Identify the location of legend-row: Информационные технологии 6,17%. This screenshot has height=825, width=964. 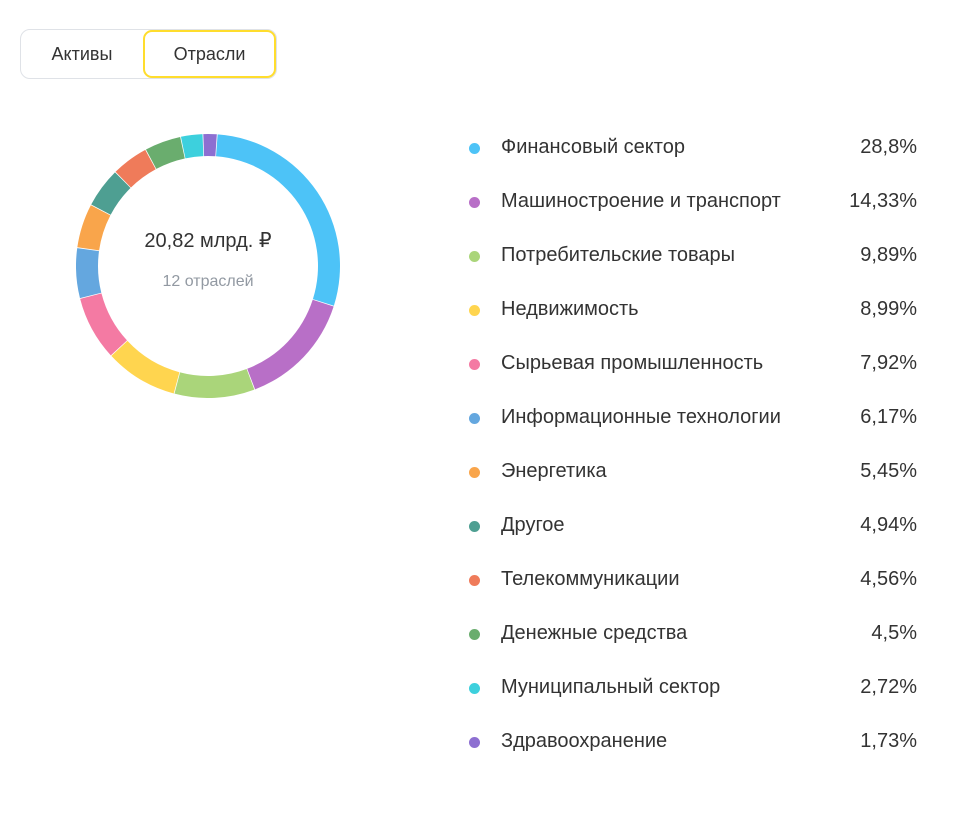
(693, 421).